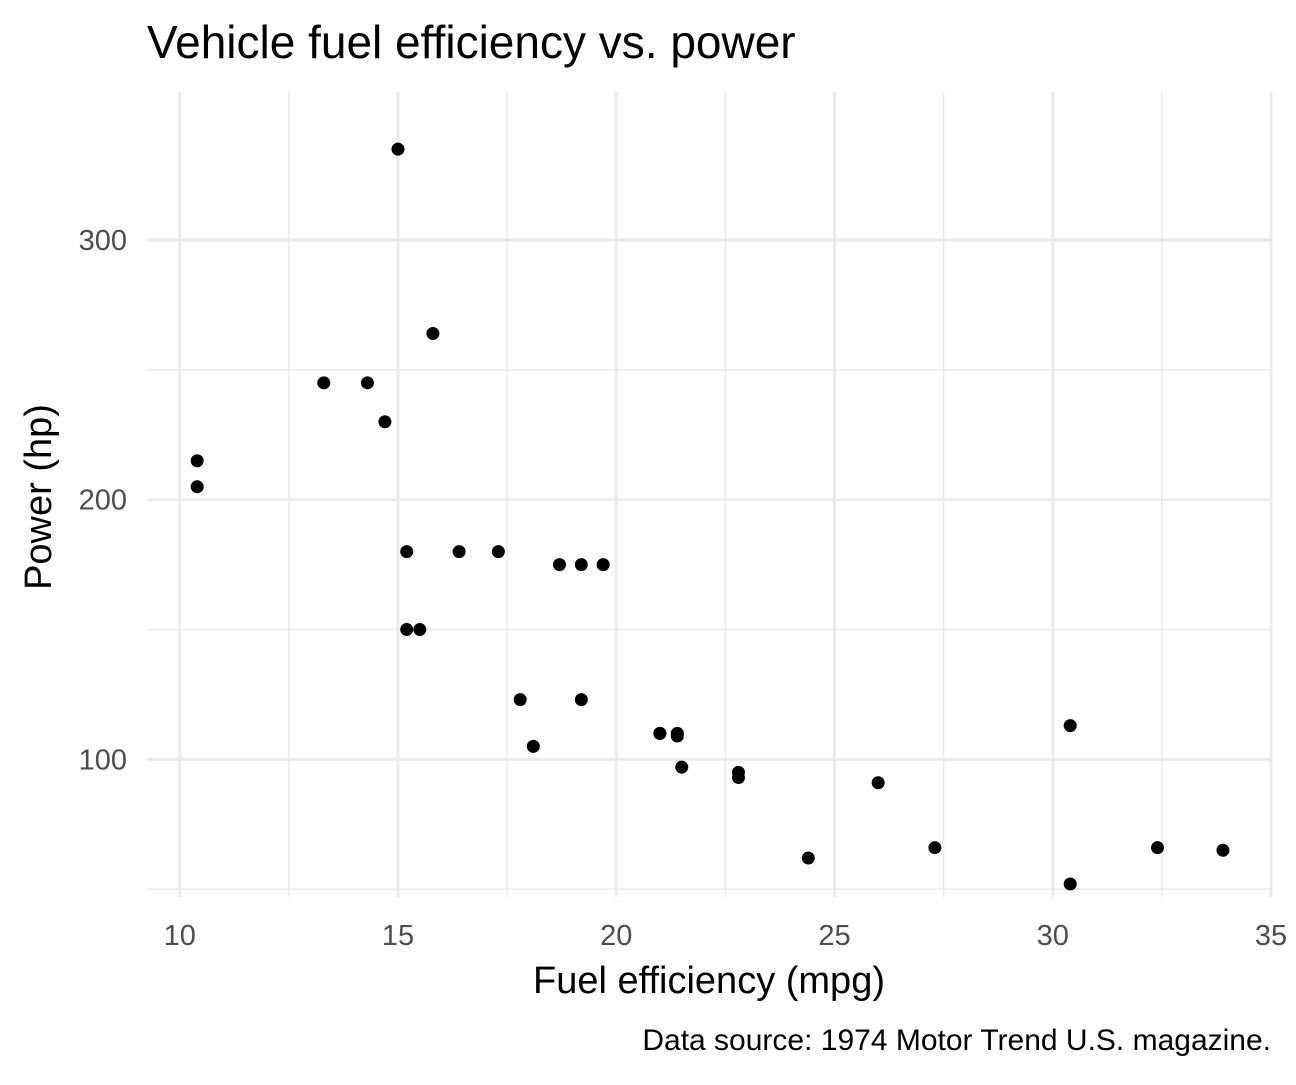  I want to click on x-tick-label: 15, so click(398, 936).